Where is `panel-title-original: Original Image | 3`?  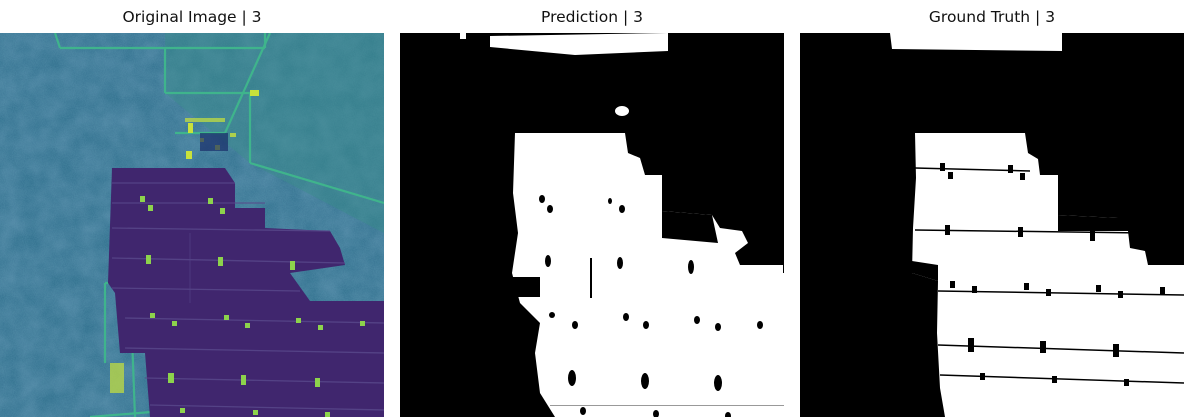
panel-title-original: Original Image | 3 is located at coordinates (192, 17).